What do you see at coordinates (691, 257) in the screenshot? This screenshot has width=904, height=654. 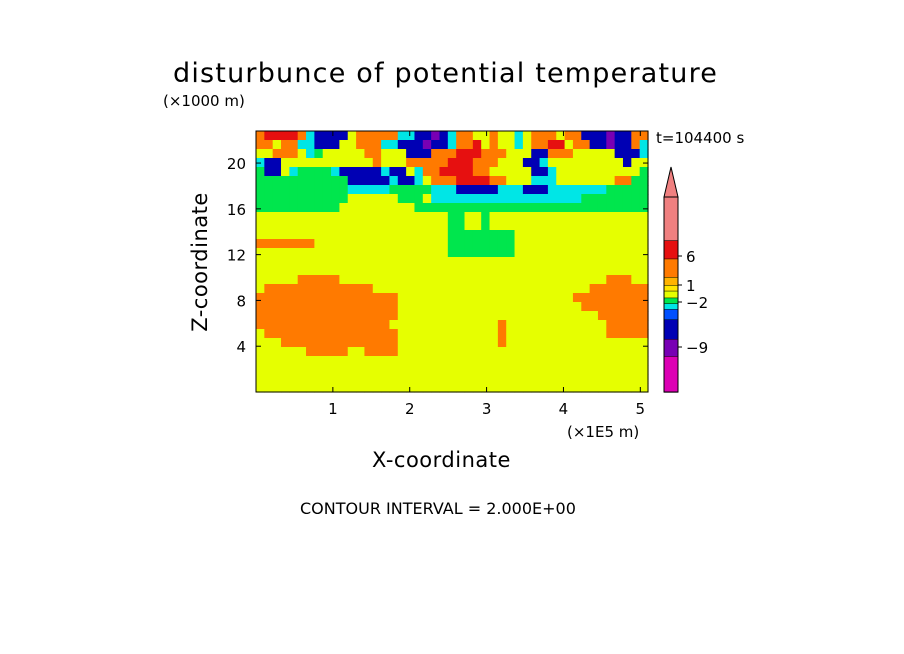 I see `colorbar-label: 6` at bounding box center [691, 257].